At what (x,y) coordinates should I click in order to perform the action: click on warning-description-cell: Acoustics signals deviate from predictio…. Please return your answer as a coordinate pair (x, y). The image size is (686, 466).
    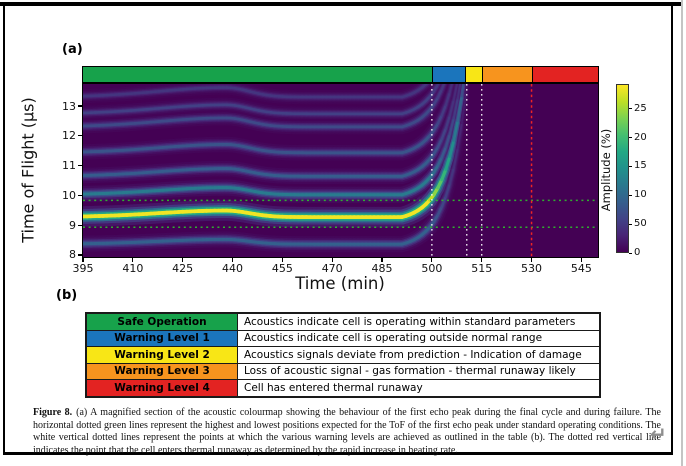
    Looking at the image, I should click on (419, 355).